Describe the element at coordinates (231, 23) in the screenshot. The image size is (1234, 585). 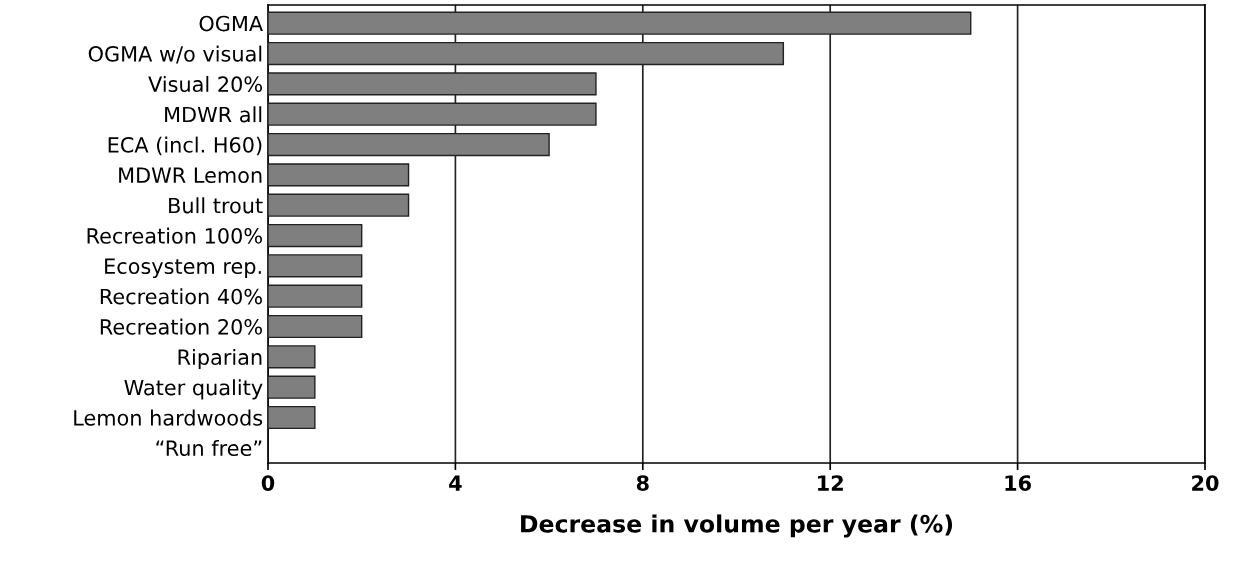
I see `y-tick-label: OGMA` at that location.